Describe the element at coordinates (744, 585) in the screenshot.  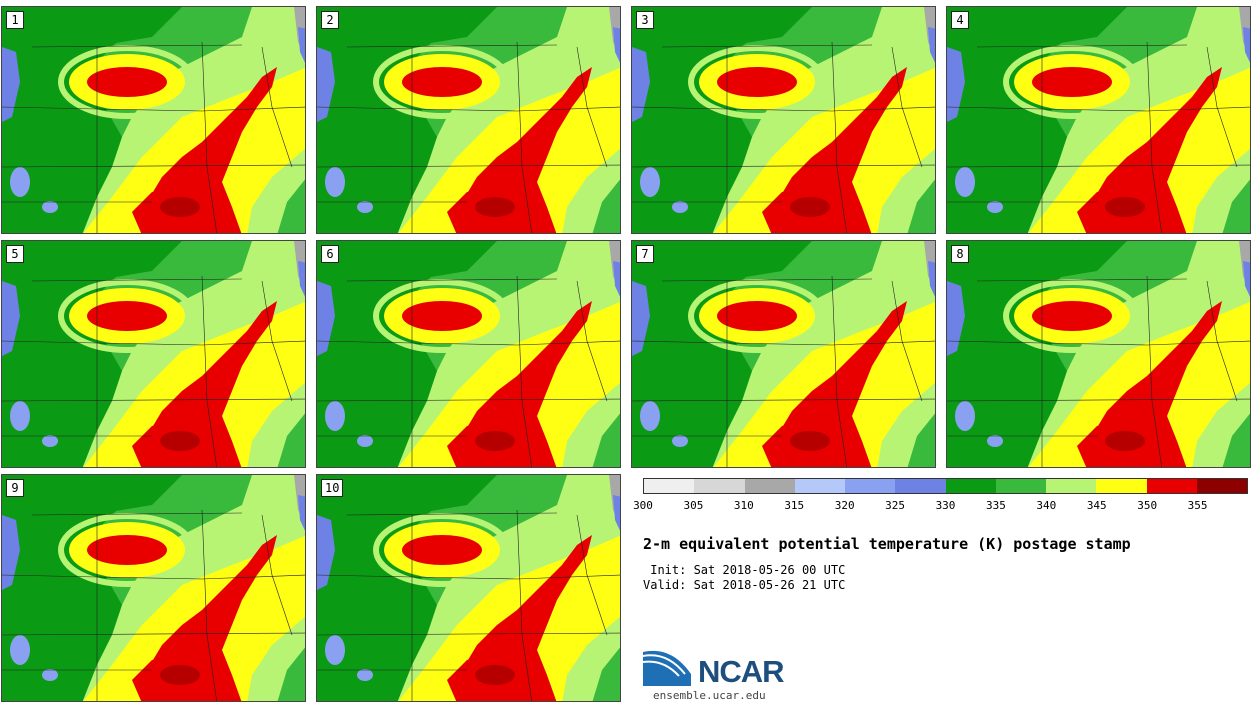
I see `valid-time: Valid: Sat 2018-05-26 21 UTC` at that location.